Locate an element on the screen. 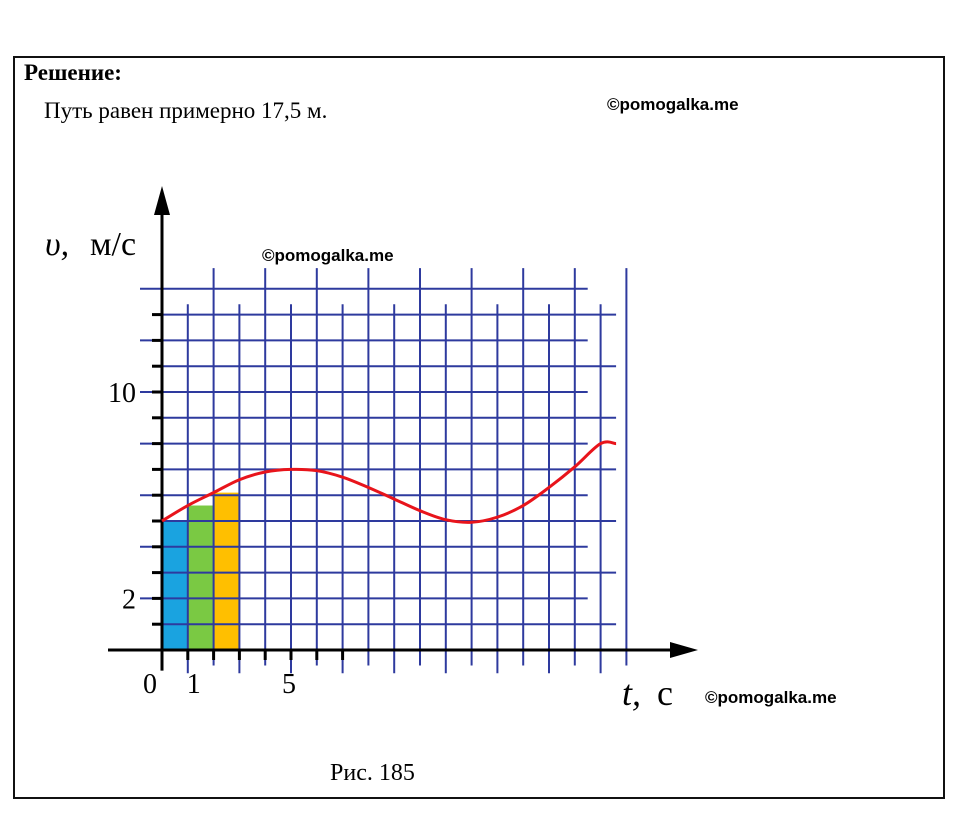 The width and height of the screenshot is (960, 816). solution-heading: Решение: is located at coordinates (73, 72).